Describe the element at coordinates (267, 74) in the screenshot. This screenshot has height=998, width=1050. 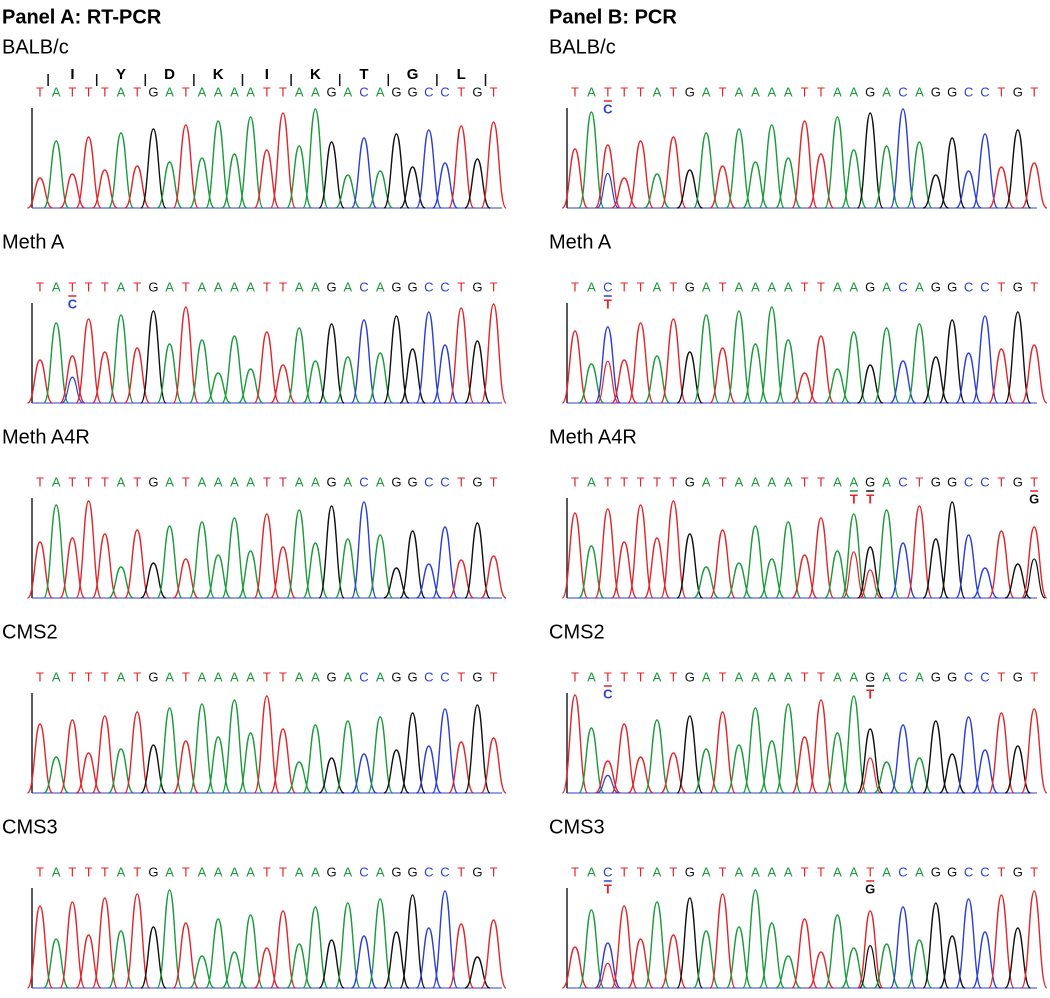
I see `amino-acid: I` at that location.